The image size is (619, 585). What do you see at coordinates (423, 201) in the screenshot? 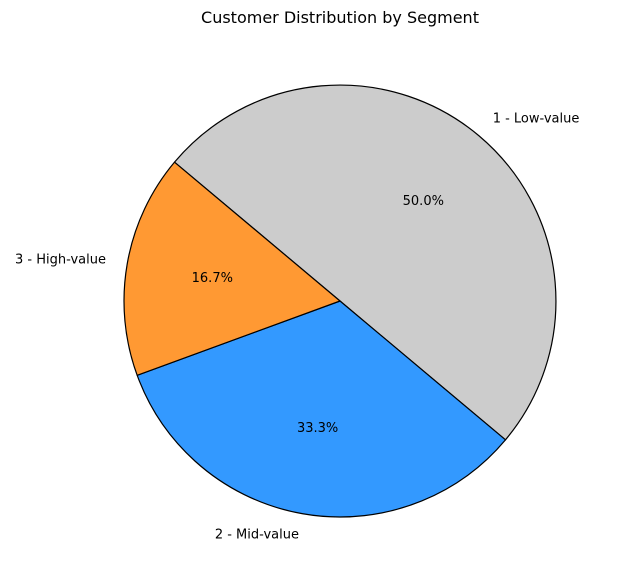
I see `slice-percentage-label: 50.0%` at bounding box center [423, 201].